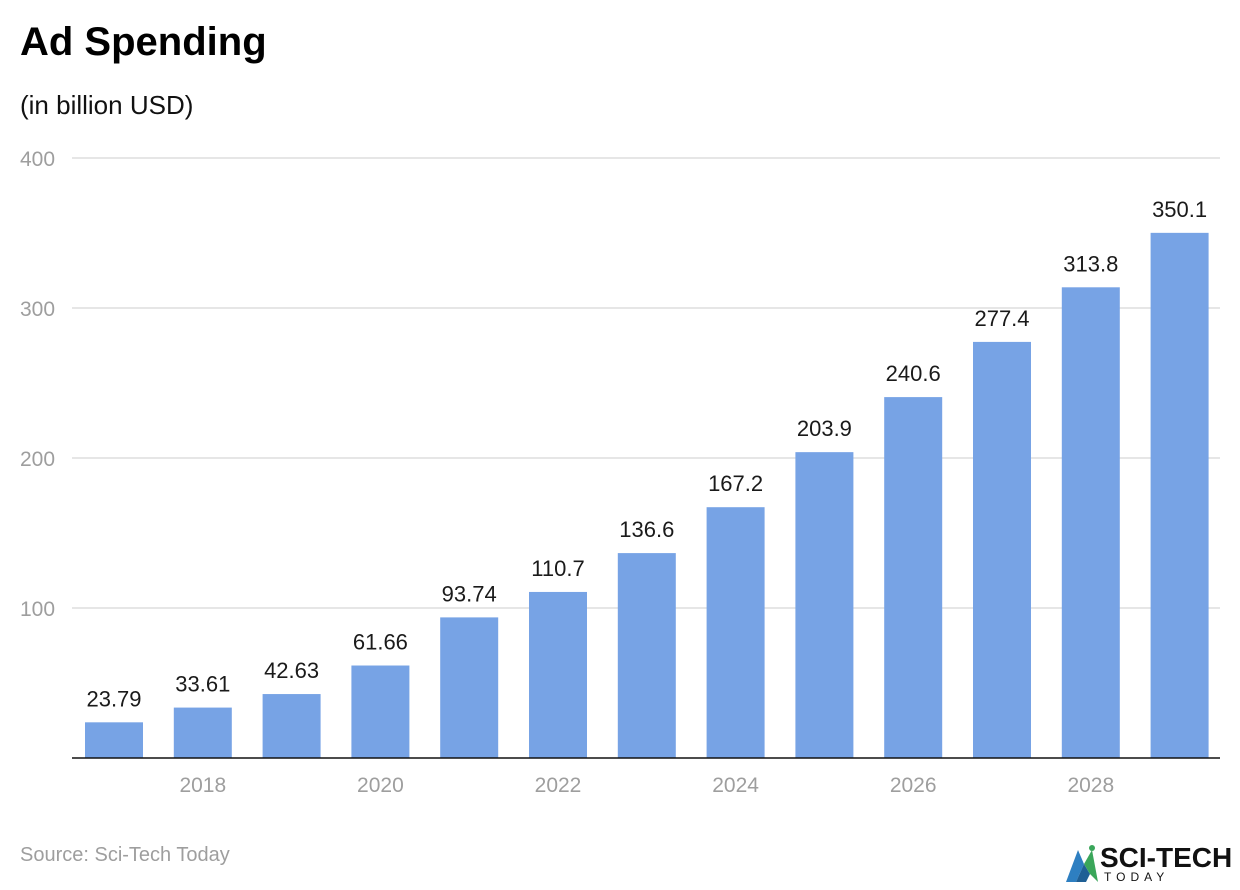 This screenshot has height=890, width=1240. I want to click on logo-wordmark: SCI-TECH, so click(1166, 857).